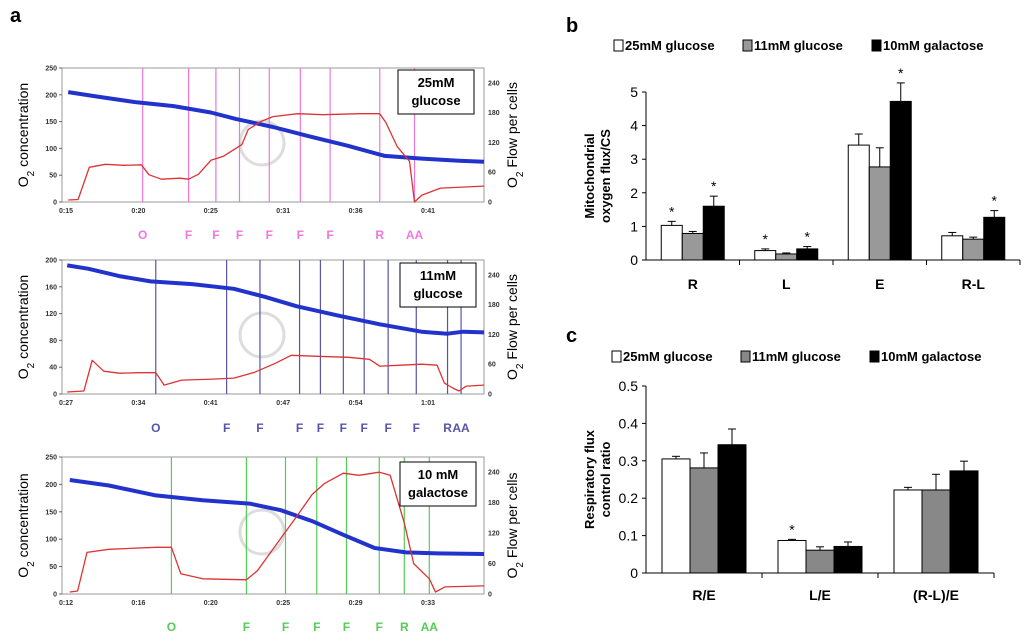 Image resolution: width=1024 pixels, height=644 pixels. Describe the element at coordinates (936, 595) in the screenshot. I see `category-label: (R-L)/E` at that location.